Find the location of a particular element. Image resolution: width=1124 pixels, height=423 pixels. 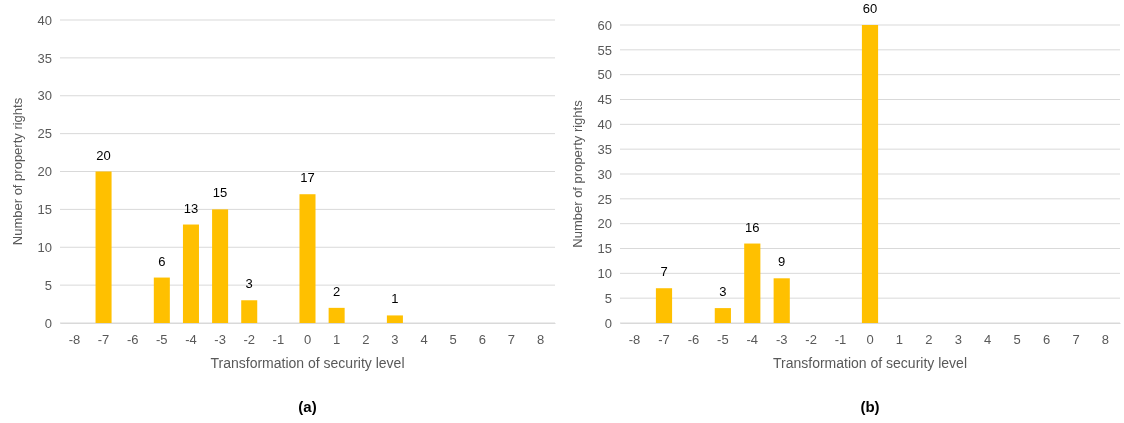

data-label: 15 is located at coordinates (220, 193).